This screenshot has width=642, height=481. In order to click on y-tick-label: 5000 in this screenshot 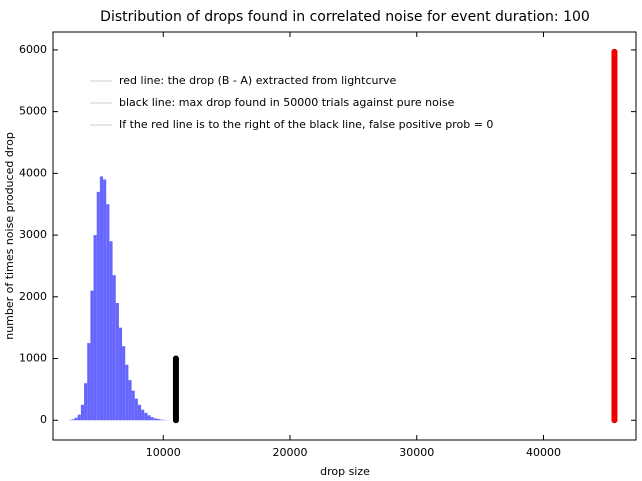, I will do `click(33, 111)`.